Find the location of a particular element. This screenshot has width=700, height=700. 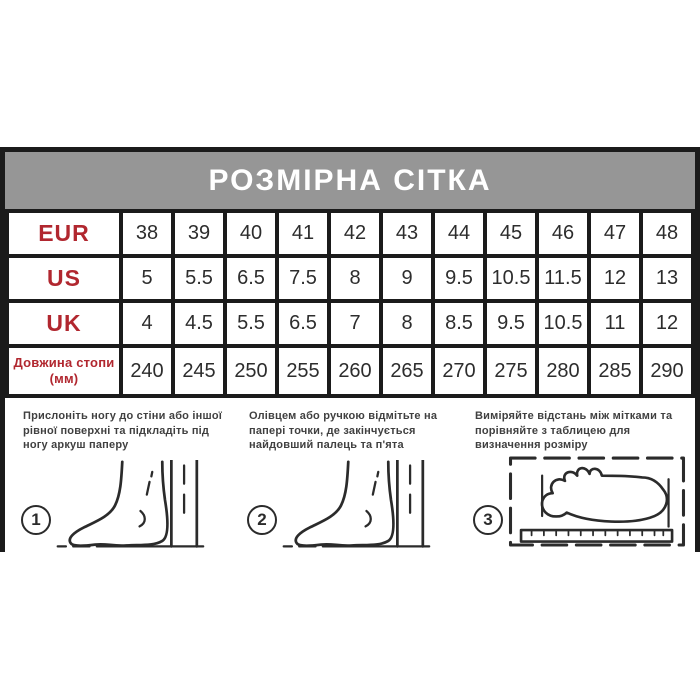

size-value-cell: 38 is located at coordinates (147, 233).